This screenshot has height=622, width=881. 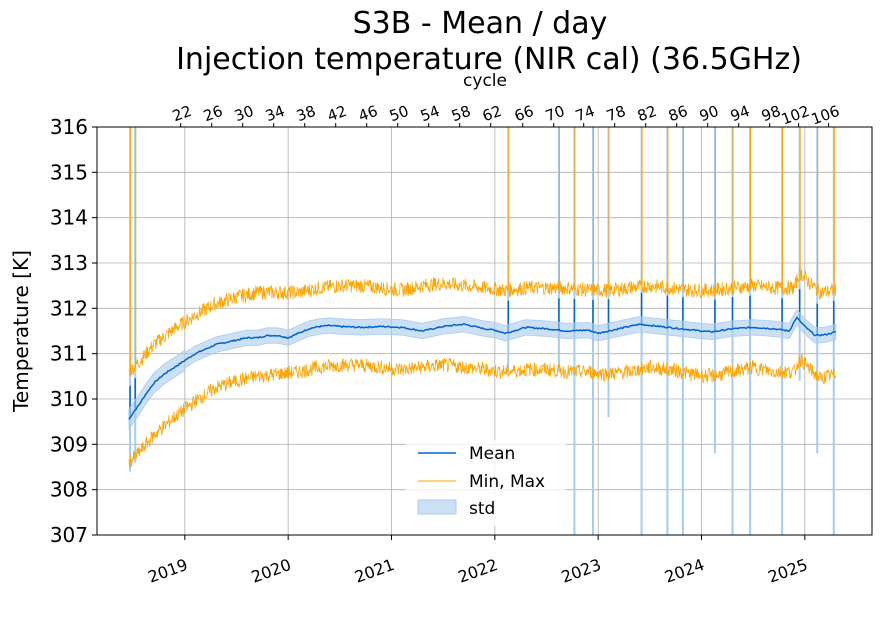 I want to click on x-tick-label: 2024, so click(x=684, y=571).